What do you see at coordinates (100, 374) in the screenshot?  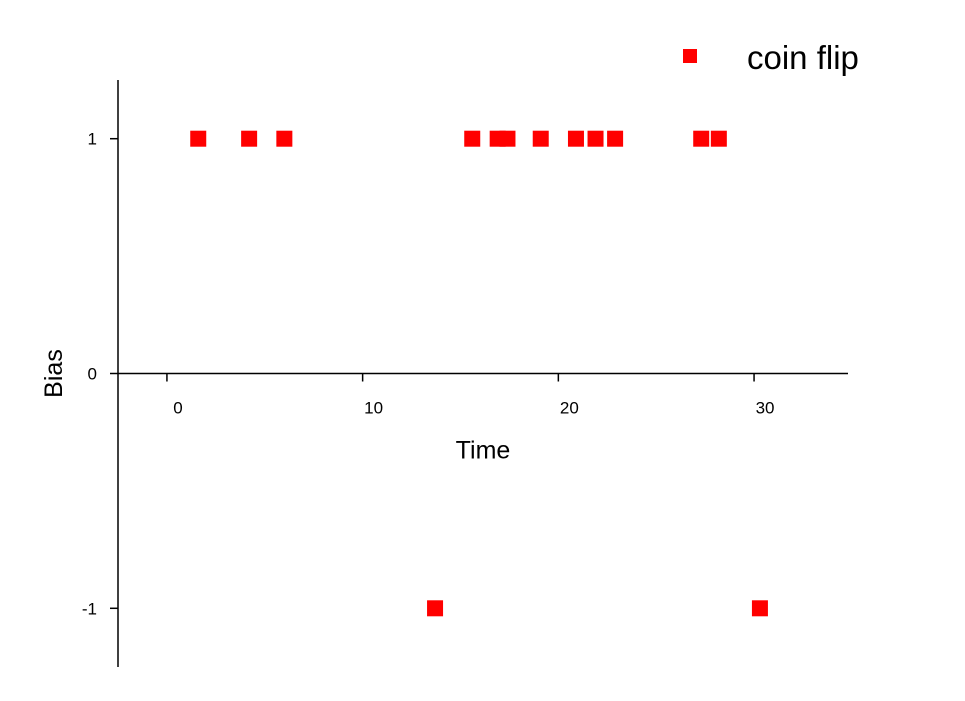 I see `y-ticks: -1 0 1` at bounding box center [100, 374].